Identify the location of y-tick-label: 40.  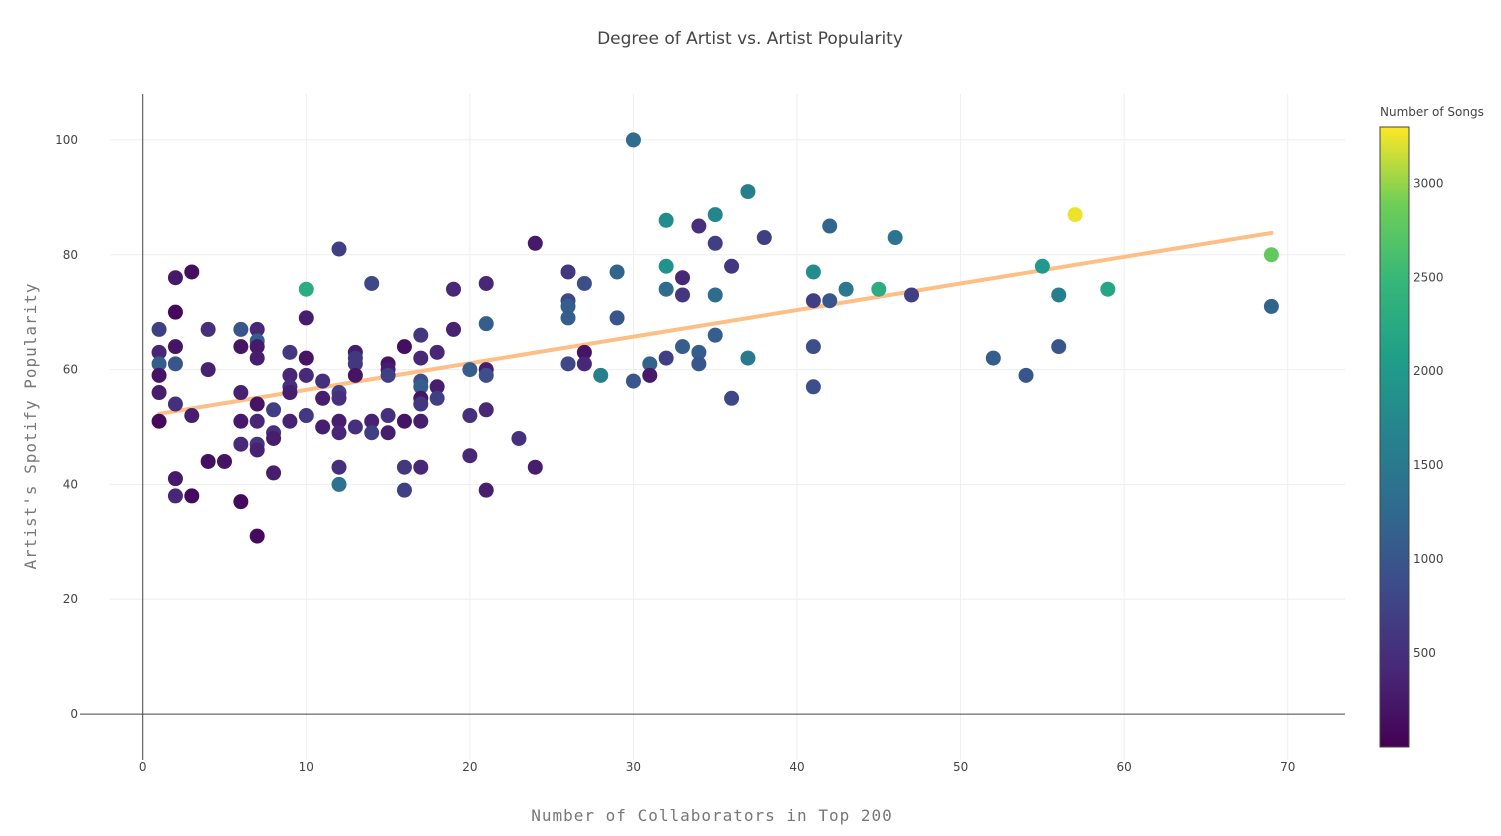
(70, 484).